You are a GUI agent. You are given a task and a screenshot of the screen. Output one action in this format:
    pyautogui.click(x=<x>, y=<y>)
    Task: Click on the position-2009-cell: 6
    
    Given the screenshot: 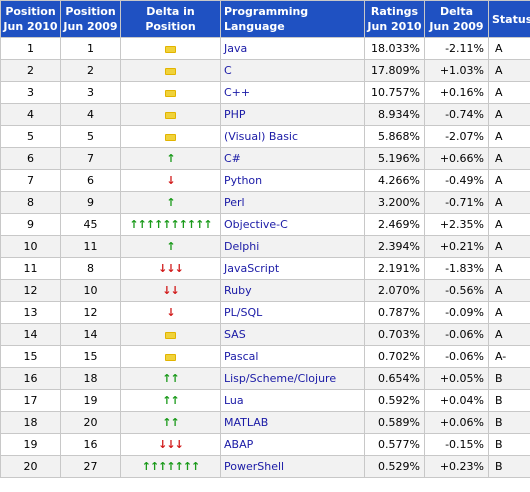 What is the action you would take?
    pyautogui.click(x=90, y=180)
    